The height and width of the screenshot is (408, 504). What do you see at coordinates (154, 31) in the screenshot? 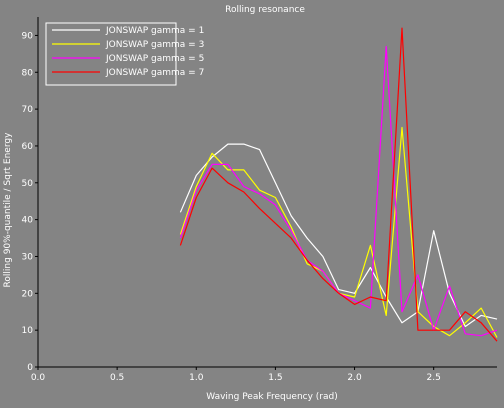
I see `legend-label-1: JONSWAP gamma = 1` at bounding box center [154, 31].